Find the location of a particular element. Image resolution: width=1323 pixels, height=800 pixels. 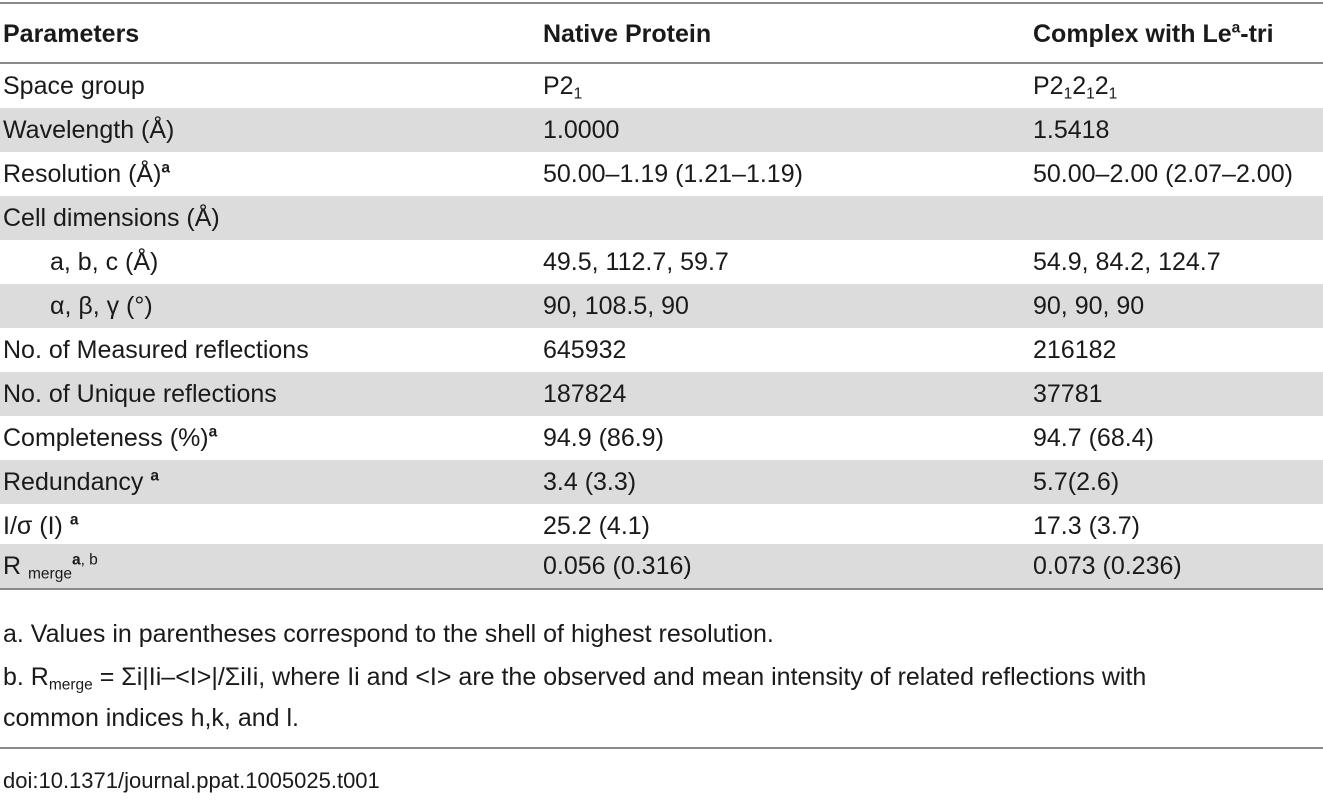

table-row: Wavelength (Å) 1.0000 1.5418 is located at coordinates (661, 130).